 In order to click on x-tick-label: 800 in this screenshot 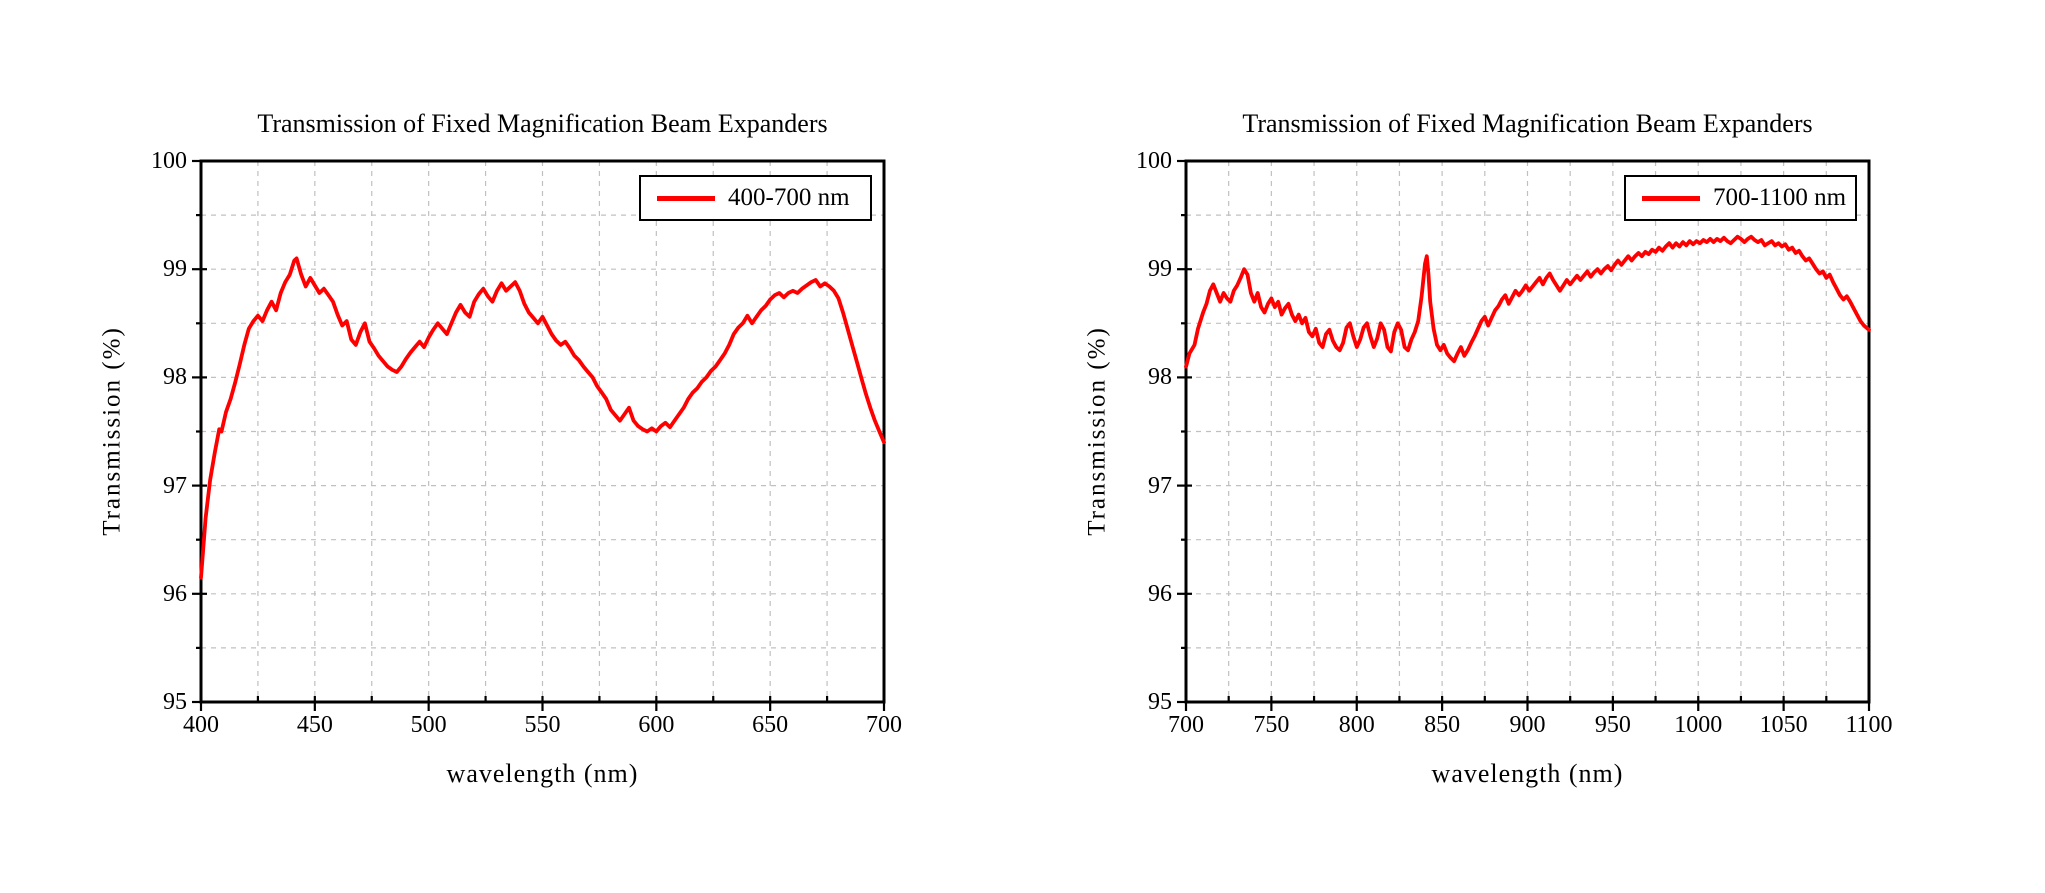, I will do `click(1356, 725)`.